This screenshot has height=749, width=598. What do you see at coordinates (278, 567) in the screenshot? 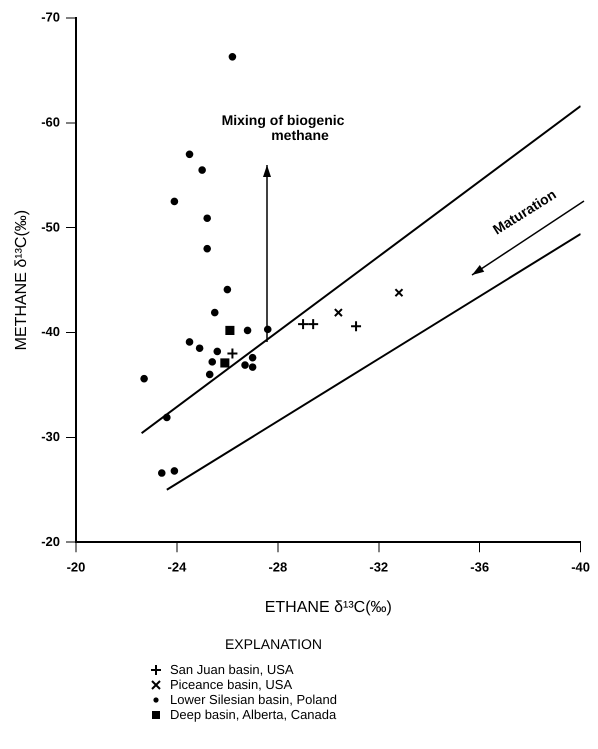
I see `x-tick-label: -28` at bounding box center [278, 567].